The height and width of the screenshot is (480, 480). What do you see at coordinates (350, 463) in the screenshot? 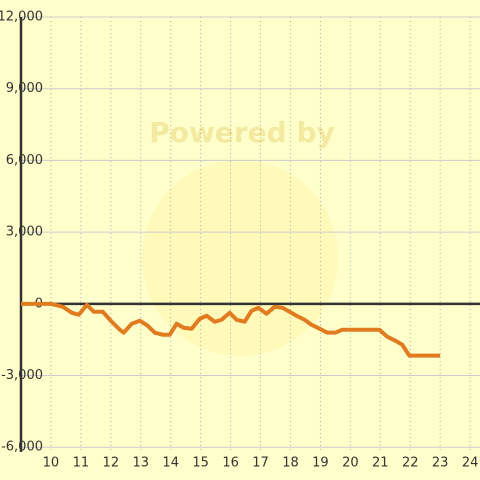
I see `x-tick-label: 20` at bounding box center [350, 463].